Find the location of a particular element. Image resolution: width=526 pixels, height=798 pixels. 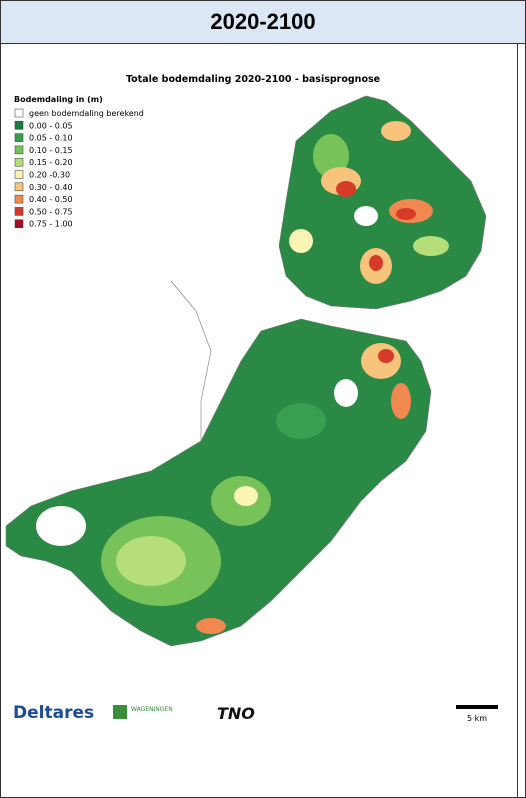

logo-icon is located at coordinates (120, 712).